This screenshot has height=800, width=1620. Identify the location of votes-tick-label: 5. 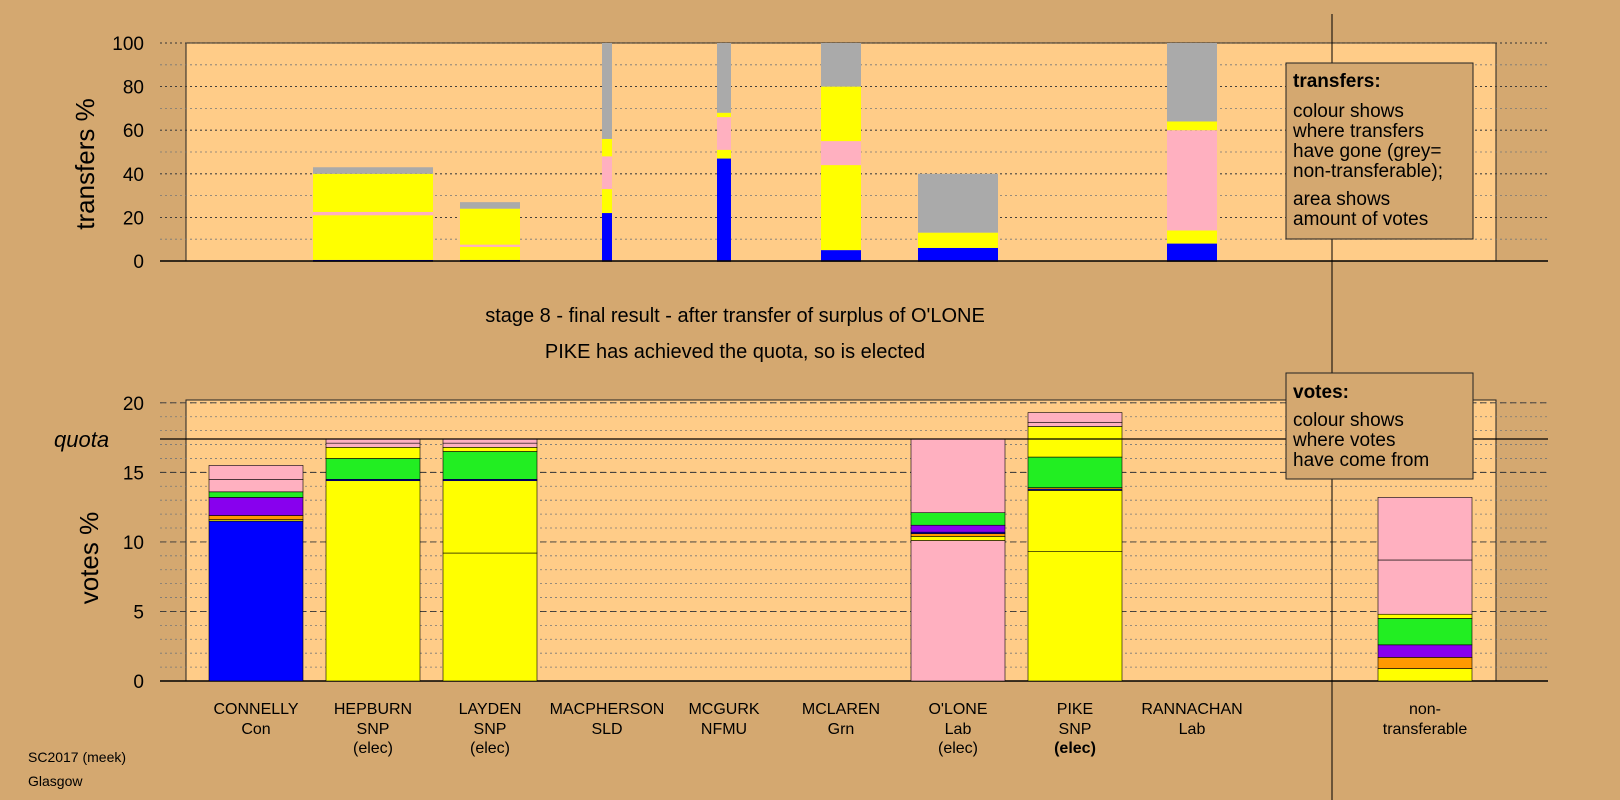
(138, 612).